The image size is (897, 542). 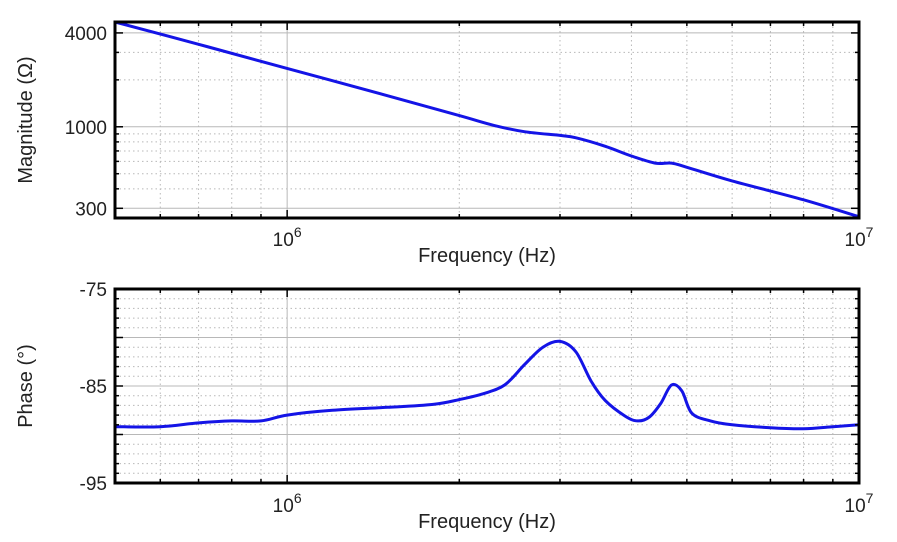 What do you see at coordinates (487, 522) in the screenshot?
I see `phase-x-axis-label: Frequency (Hz)` at bounding box center [487, 522].